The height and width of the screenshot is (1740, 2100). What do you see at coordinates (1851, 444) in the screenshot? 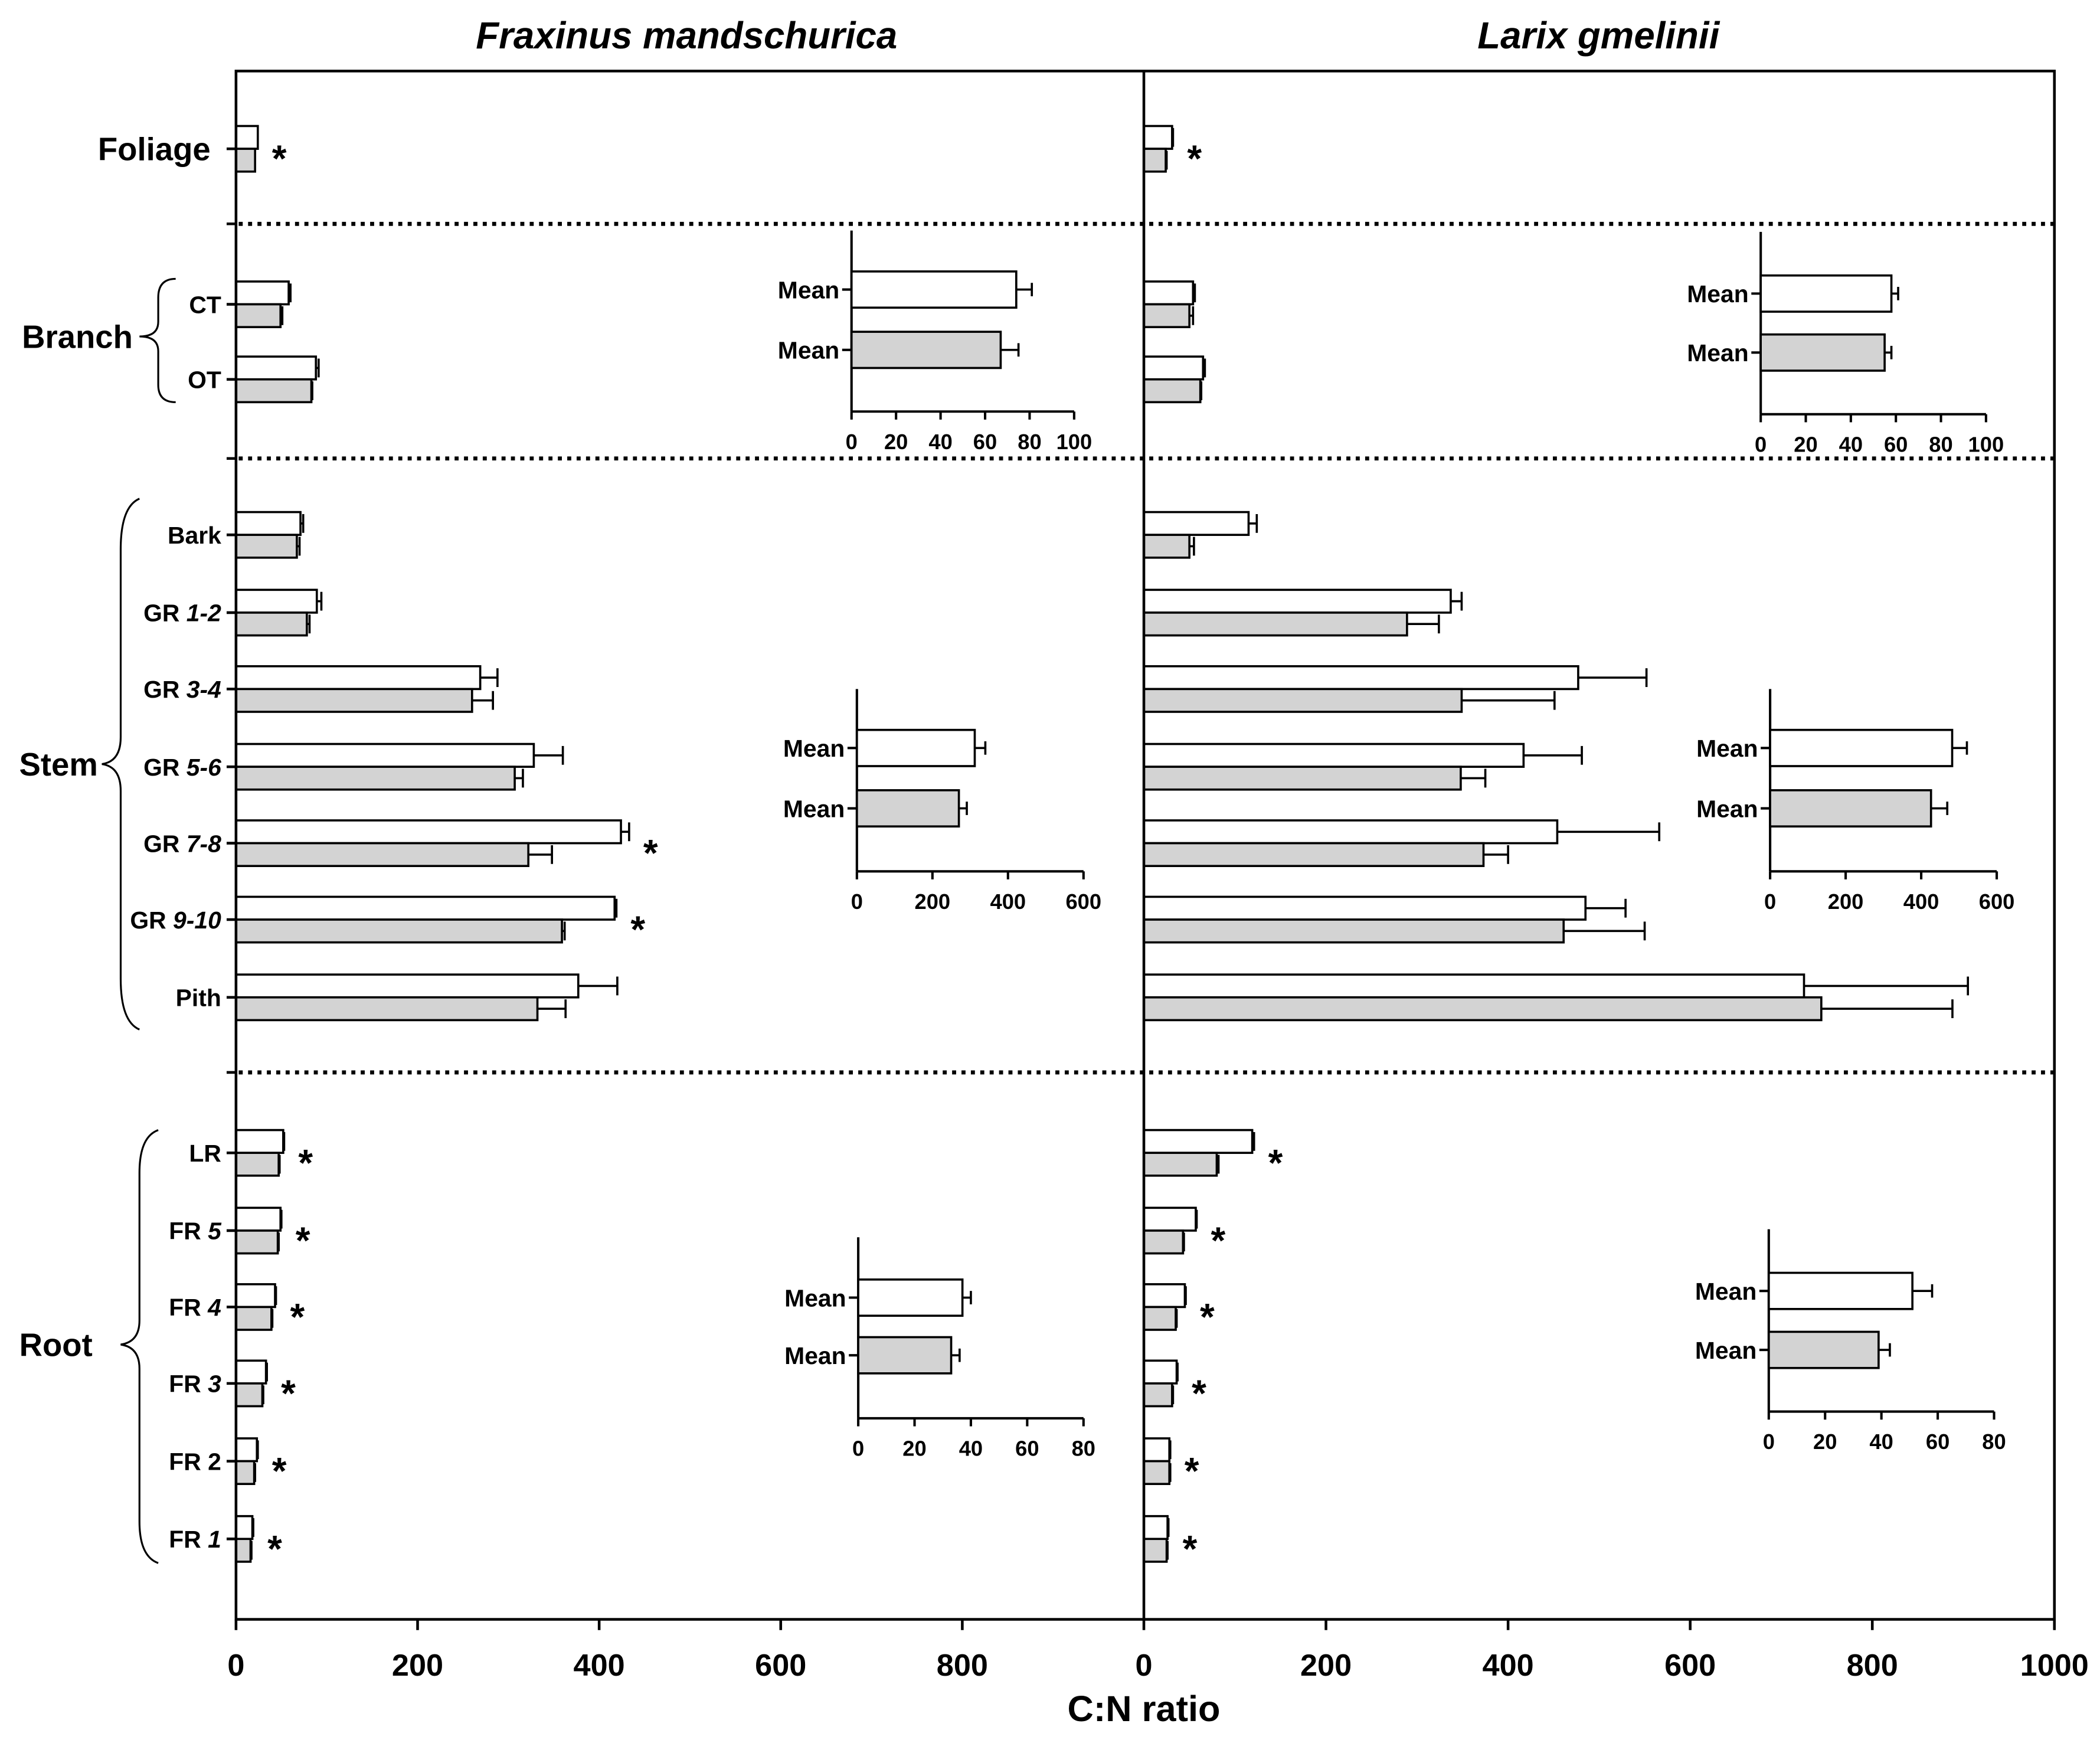
I see `inset-x-tick-label: 40` at bounding box center [1851, 444].